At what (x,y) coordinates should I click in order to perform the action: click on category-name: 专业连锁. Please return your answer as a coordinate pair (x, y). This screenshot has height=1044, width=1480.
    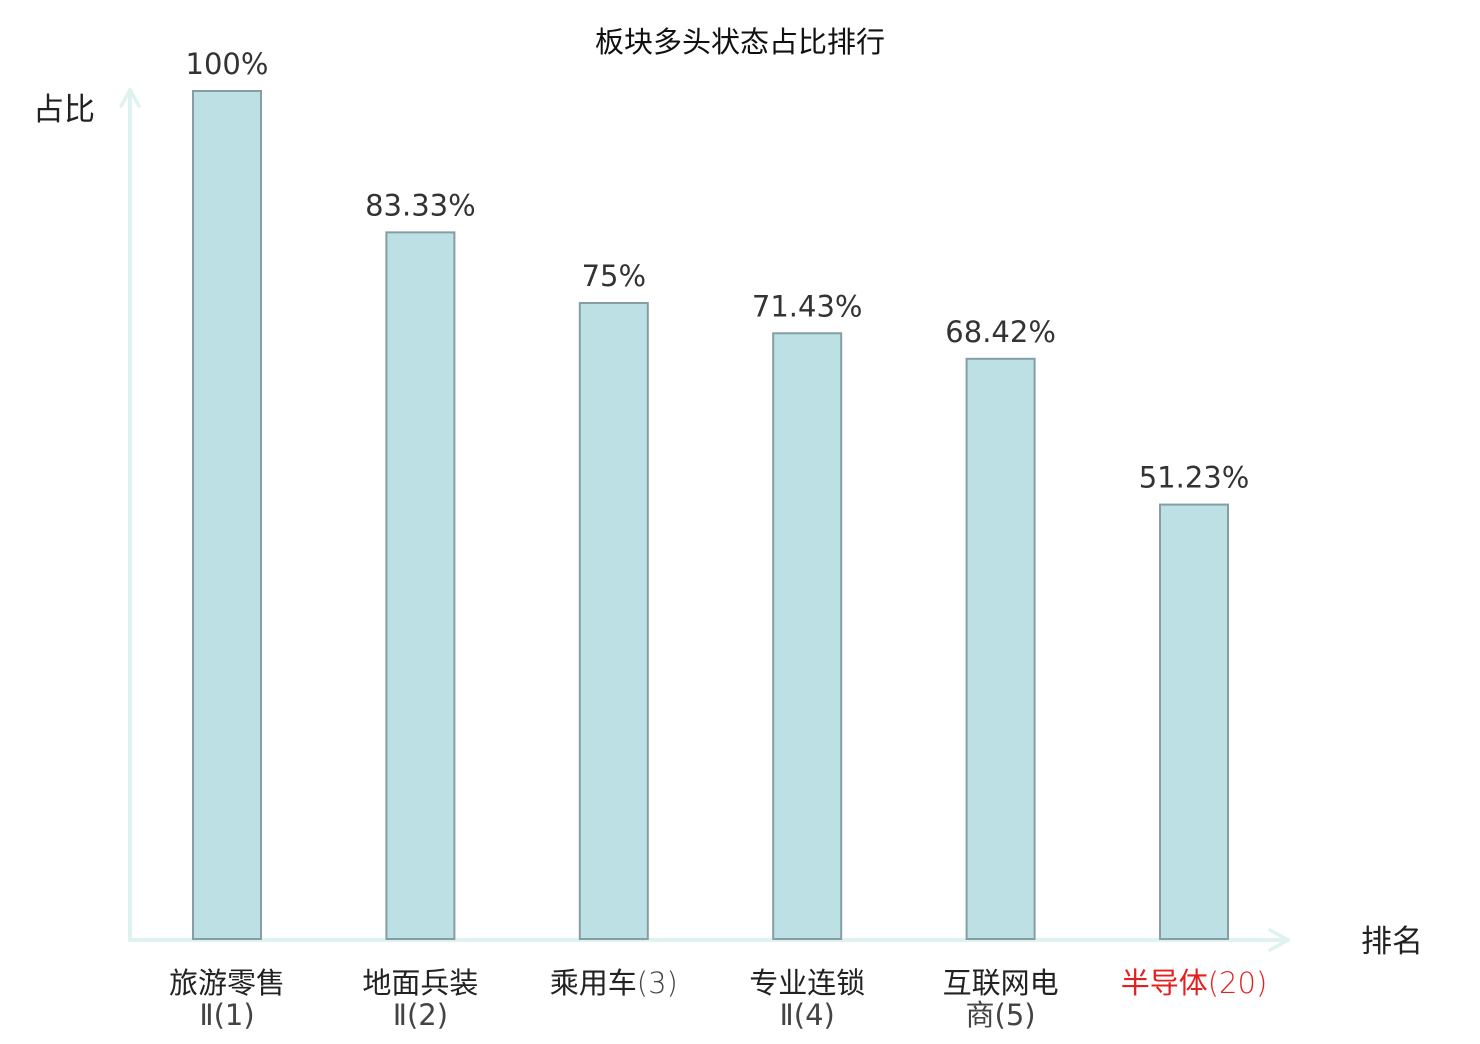
    Looking at the image, I should click on (807, 983).